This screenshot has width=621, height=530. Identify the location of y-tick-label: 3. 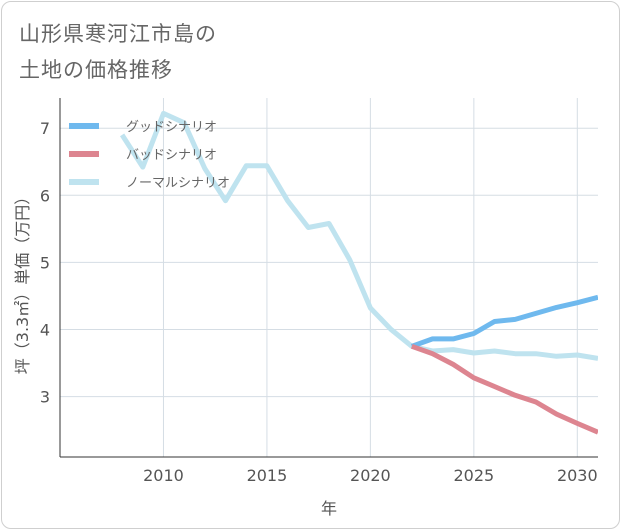
(45, 397).